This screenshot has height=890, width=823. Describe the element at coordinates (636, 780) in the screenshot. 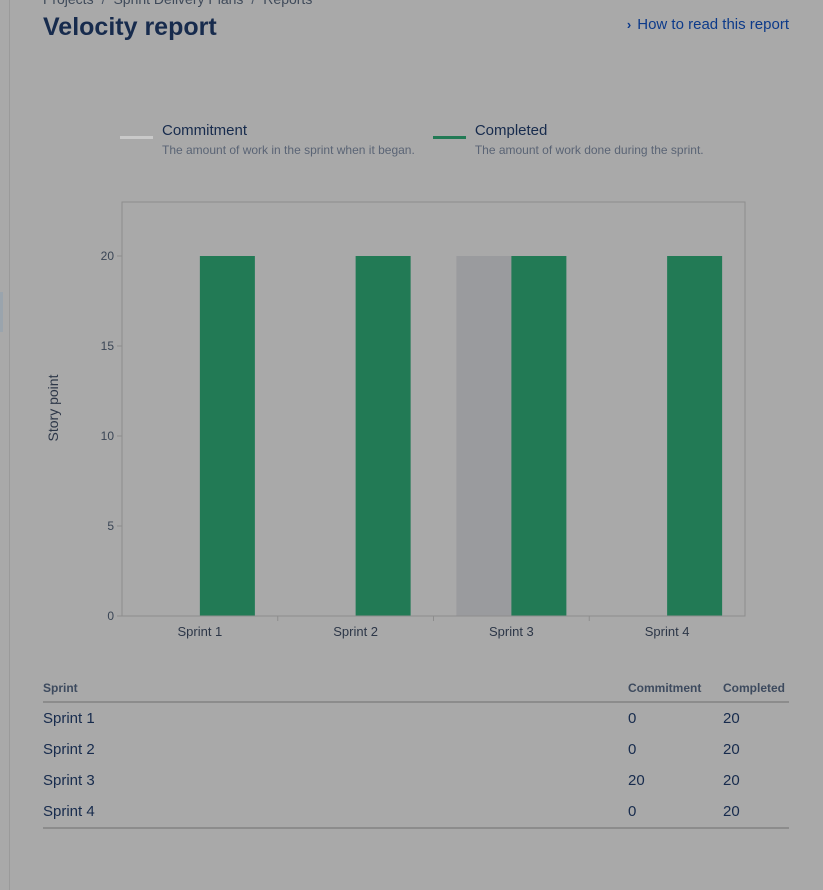

I see `cell-commitment: 20` at that location.